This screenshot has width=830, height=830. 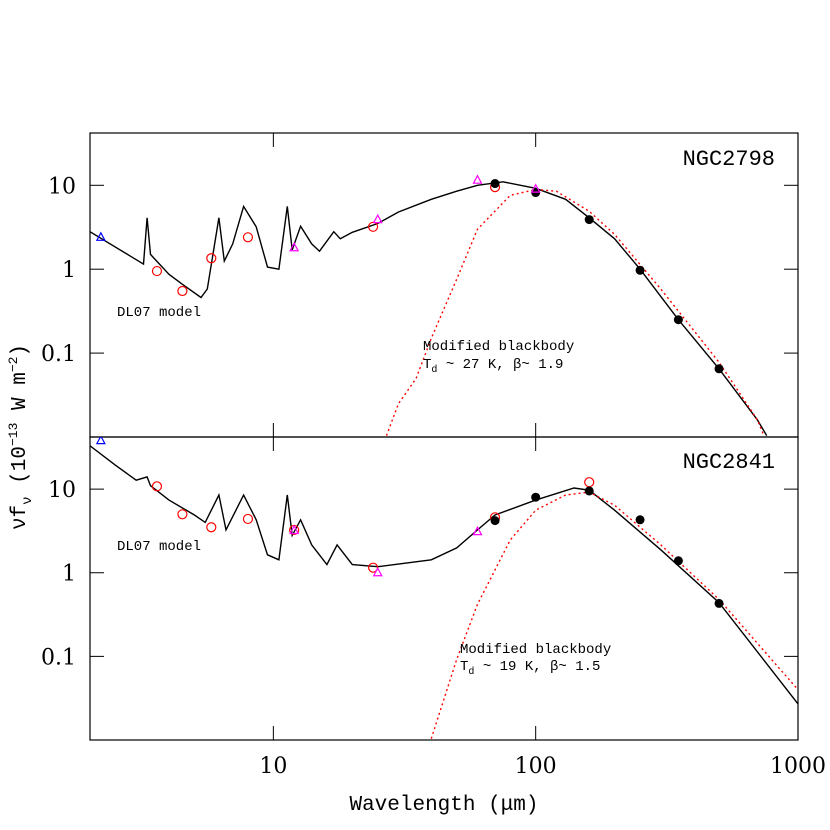 What do you see at coordinates (20, 397) in the screenshot?
I see `y-axis-label-part: W m` at bounding box center [20, 397].